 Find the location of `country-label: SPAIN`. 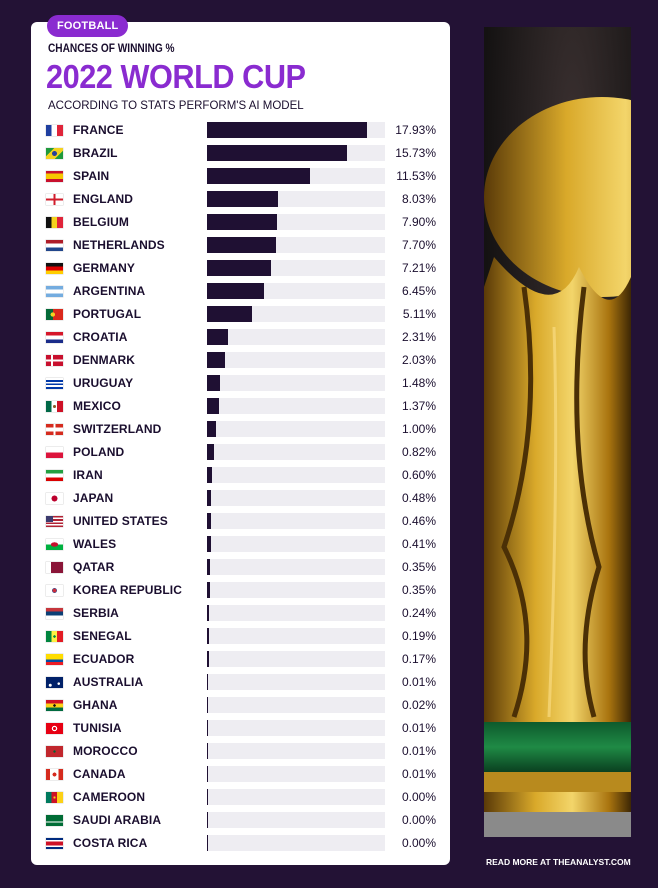

country-label: SPAIN is located at coordinates (91, 176).